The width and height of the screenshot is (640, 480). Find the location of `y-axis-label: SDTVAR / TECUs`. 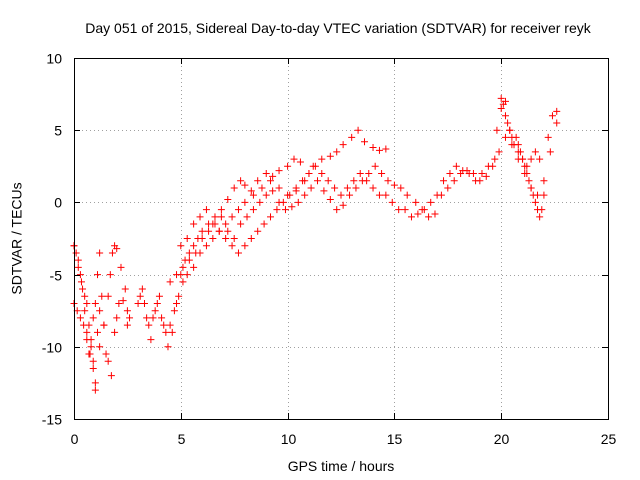

y-axis-label: SDTVAR / TECUs is located at coordinates (17, 238).